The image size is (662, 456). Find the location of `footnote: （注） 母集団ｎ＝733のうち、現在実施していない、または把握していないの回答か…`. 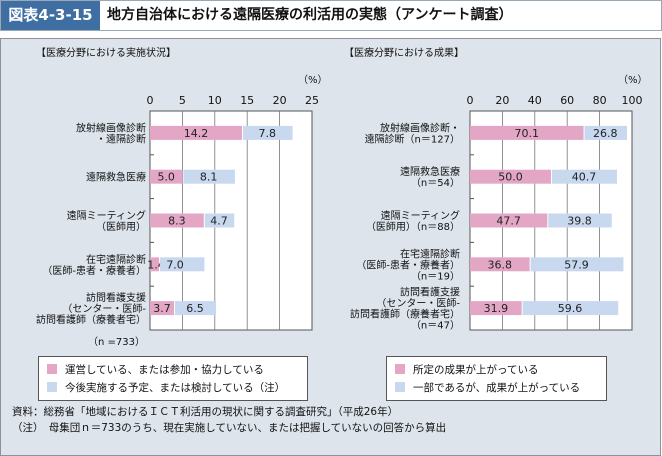

footnote: （注） 母集団ｎ＝733のうち、現在実施していない、または把握していないの回答か… is located at coordinates (229, 428).